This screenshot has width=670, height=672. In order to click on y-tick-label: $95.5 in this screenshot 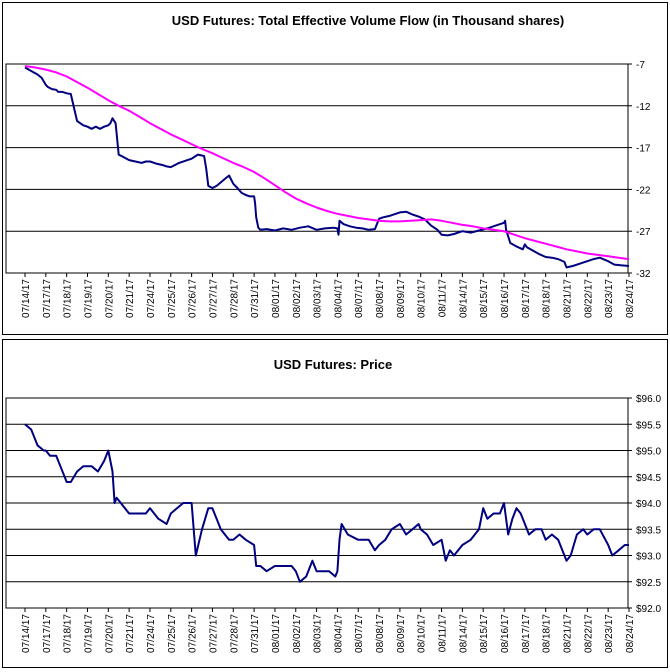, I will do `click(648, 425)`.